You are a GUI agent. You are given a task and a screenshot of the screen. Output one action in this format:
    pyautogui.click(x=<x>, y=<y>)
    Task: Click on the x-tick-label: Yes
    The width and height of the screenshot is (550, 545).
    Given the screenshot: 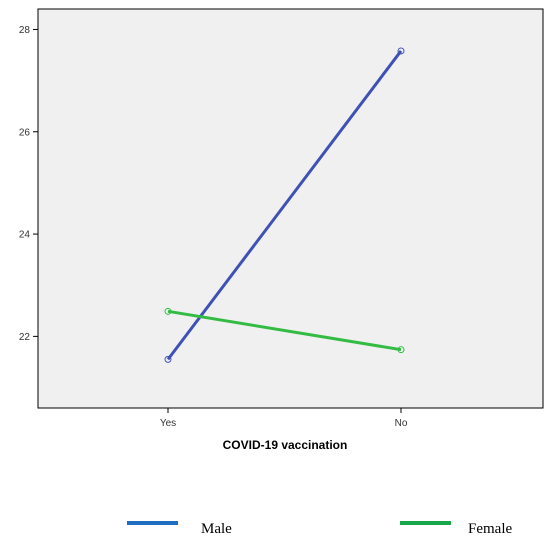 What is the action you would take?
    pyautogui.click(x=168, y=423)
    